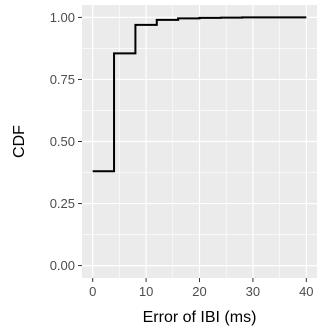 This screenshot has width=325, height=328. What do you see at coordinates (62, 203) in the screenshot?
I see `y-tick-label: 0.25` at bounding box center [62, 203].